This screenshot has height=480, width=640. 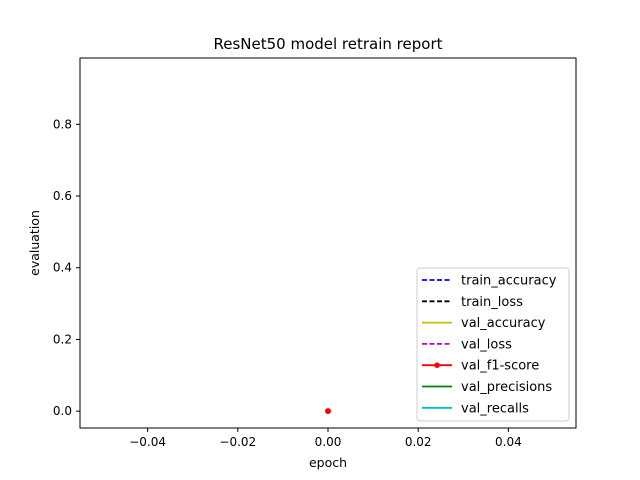 What do you see at coordinates (492, 302) in the screenshot?
I see `legend-label-train_loss: train_loss` at bounding box center [492, 302].